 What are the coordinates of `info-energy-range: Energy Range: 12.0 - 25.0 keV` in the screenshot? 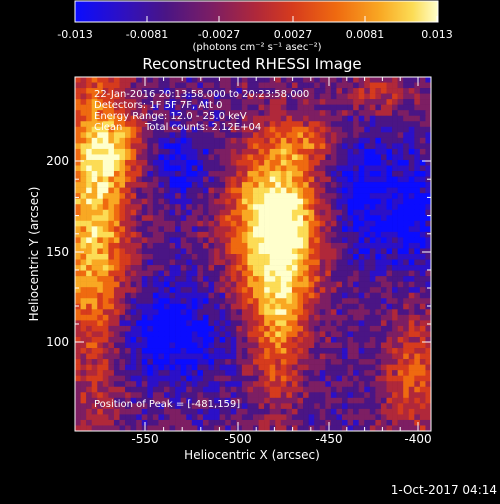 It's located at (170, 116).